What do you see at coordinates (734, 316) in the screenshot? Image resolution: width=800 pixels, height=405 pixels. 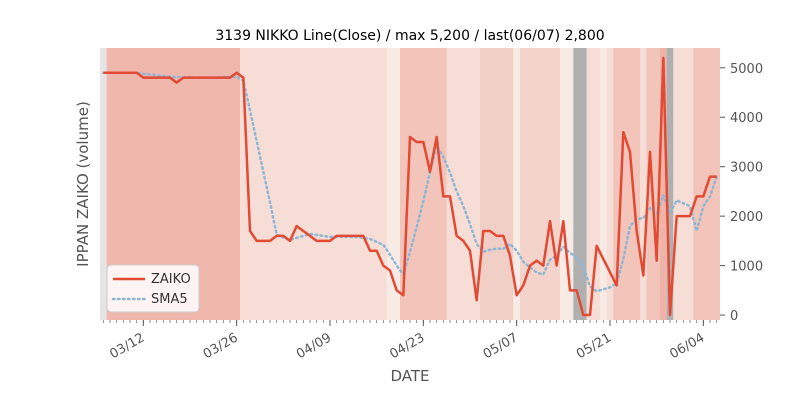 I see `y-tick-label: 0` at bounding box center [734, 316].